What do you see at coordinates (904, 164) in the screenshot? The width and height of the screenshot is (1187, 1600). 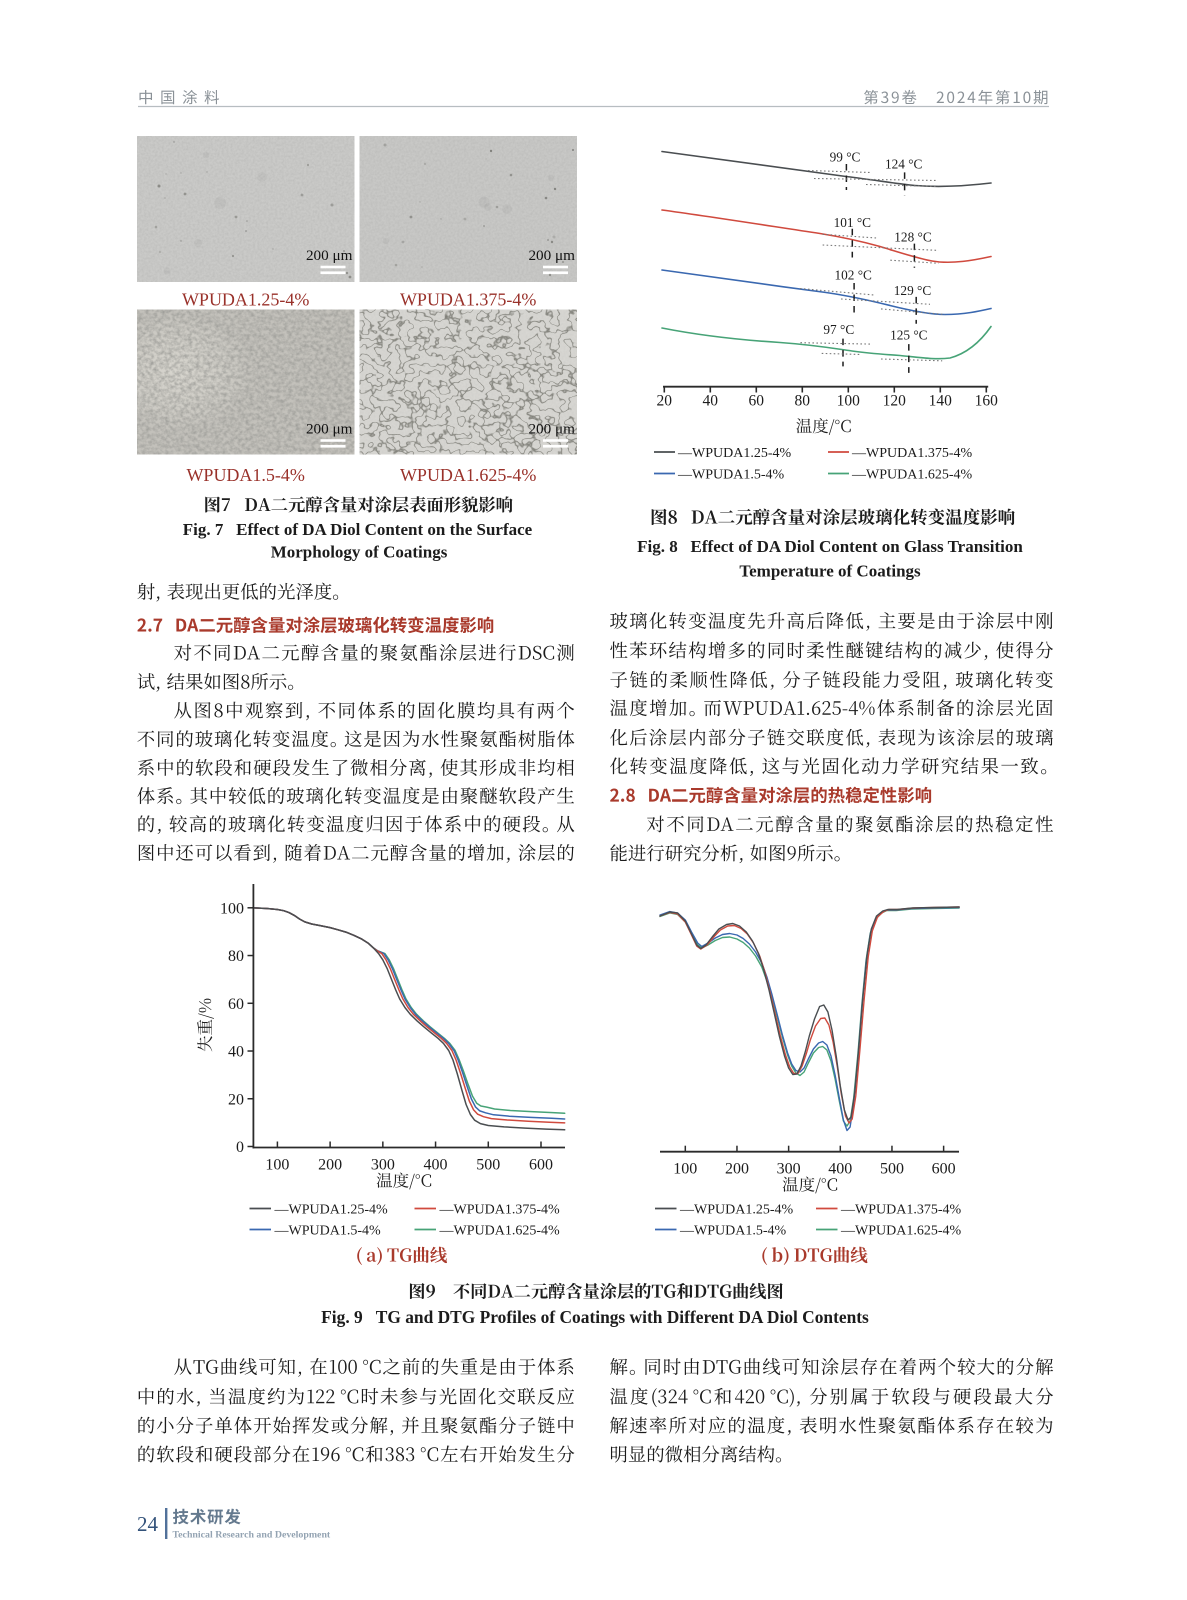 I see `svg-text: 124 °C` at bounding box center [904, 164].